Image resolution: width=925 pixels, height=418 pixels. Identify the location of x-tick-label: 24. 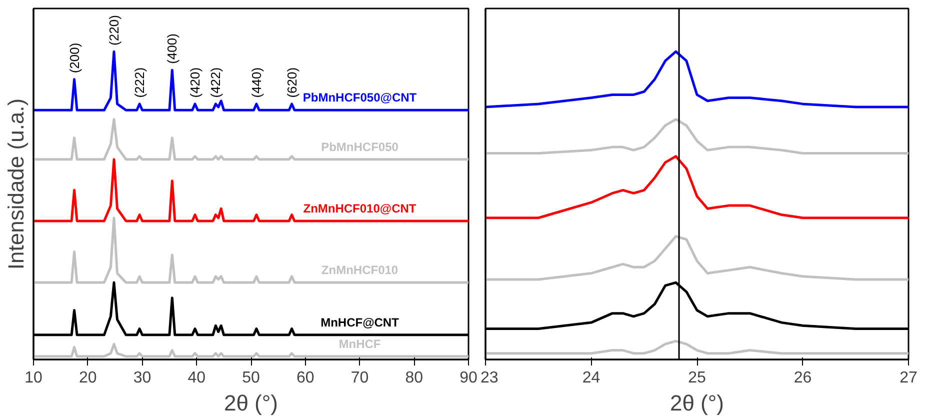
(591, 378).